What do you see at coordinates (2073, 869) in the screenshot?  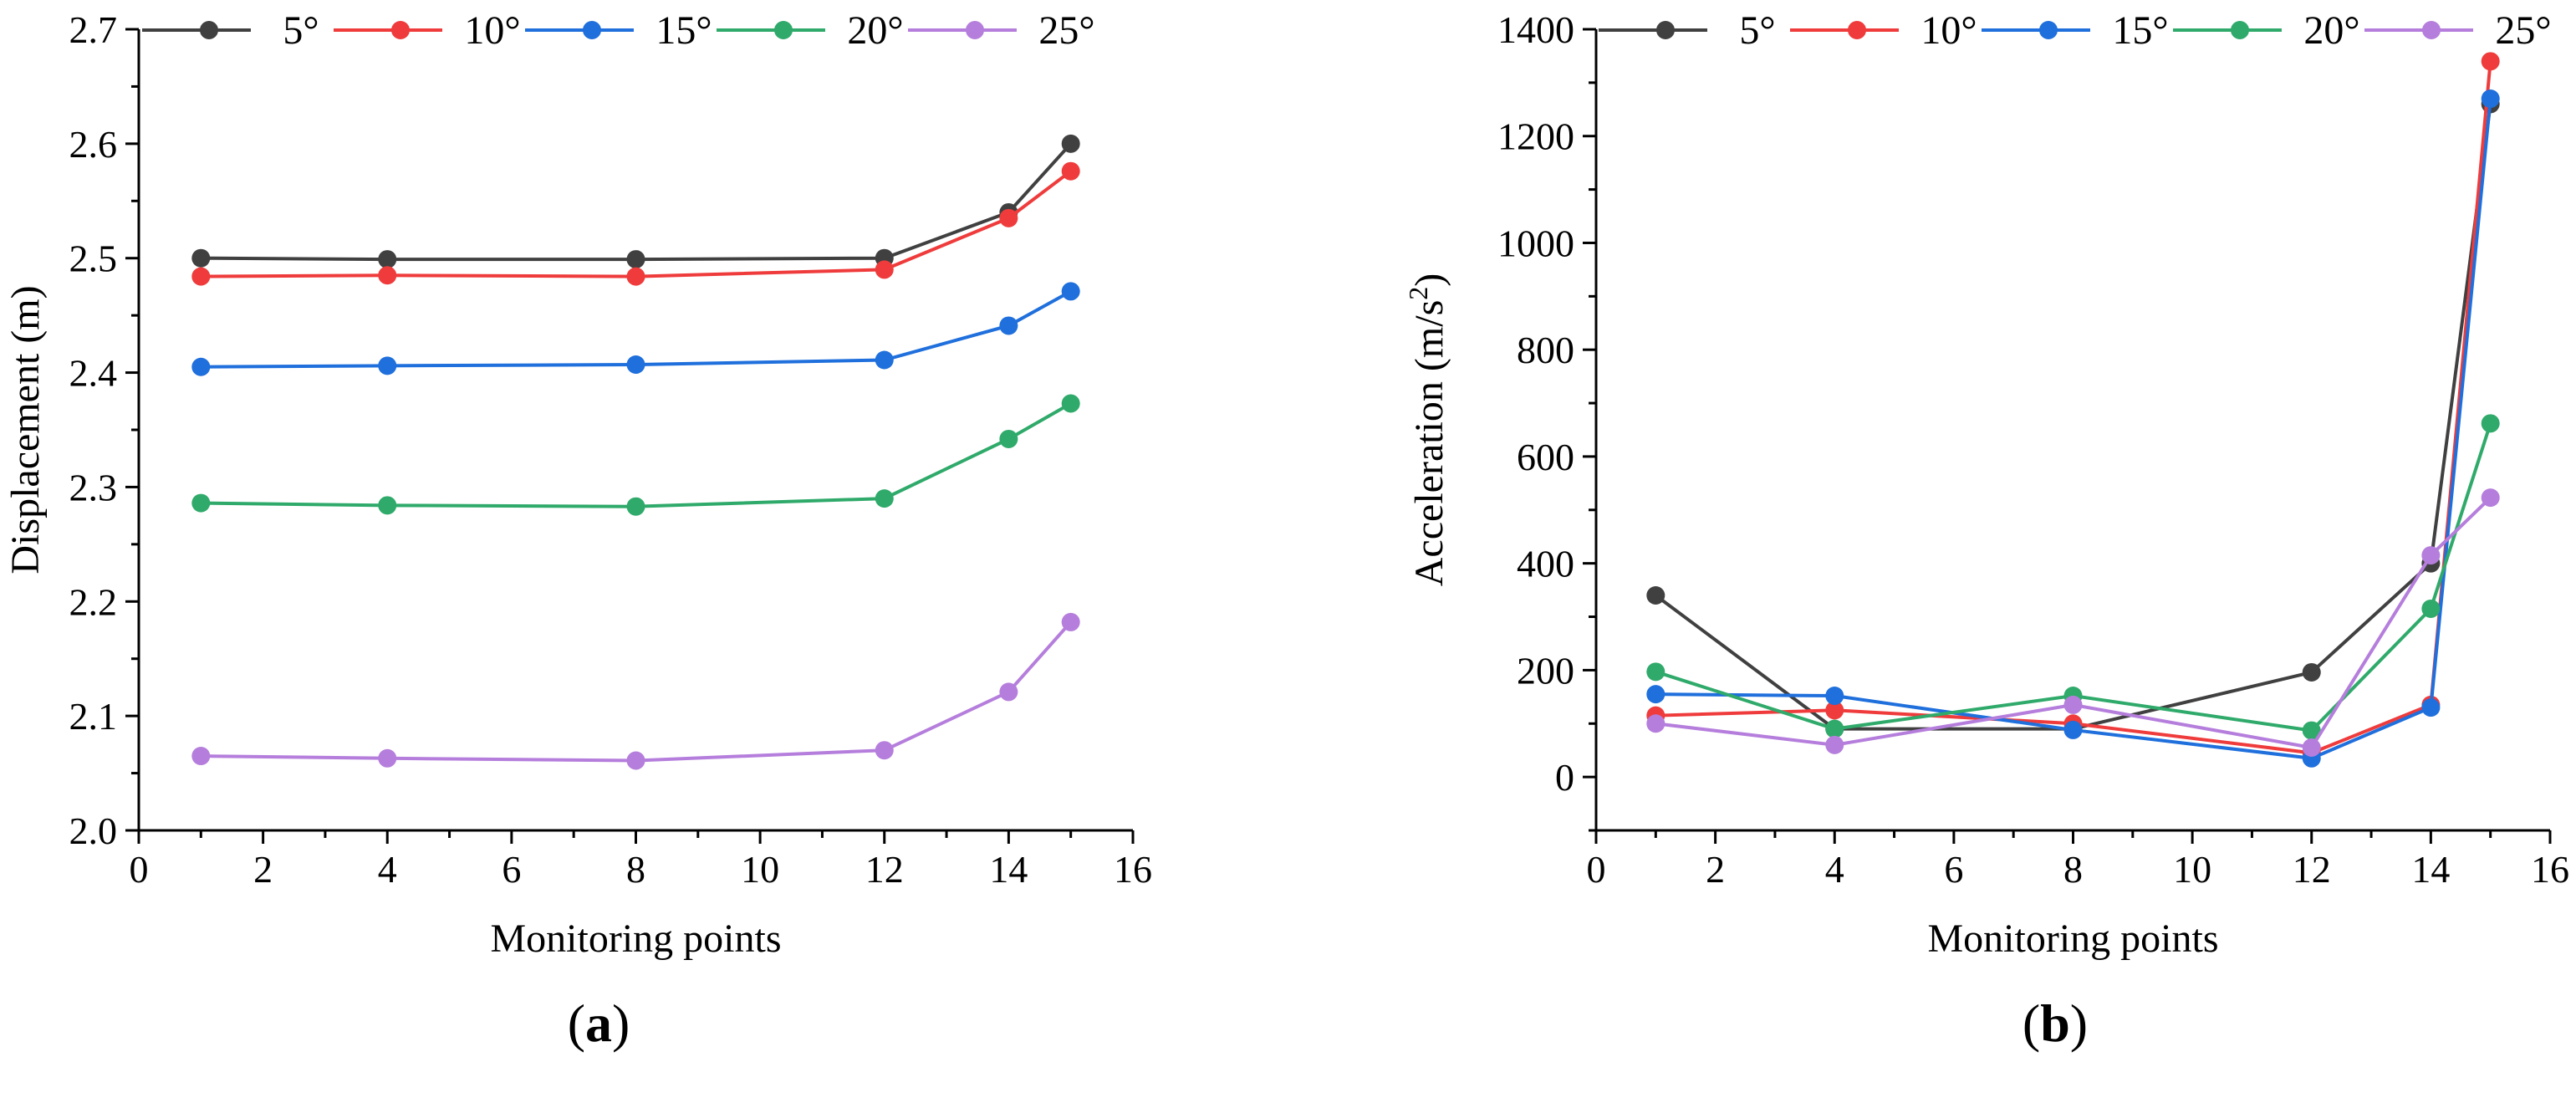 I see `x-tick-label: 8` at bounding box center [2073, 869].